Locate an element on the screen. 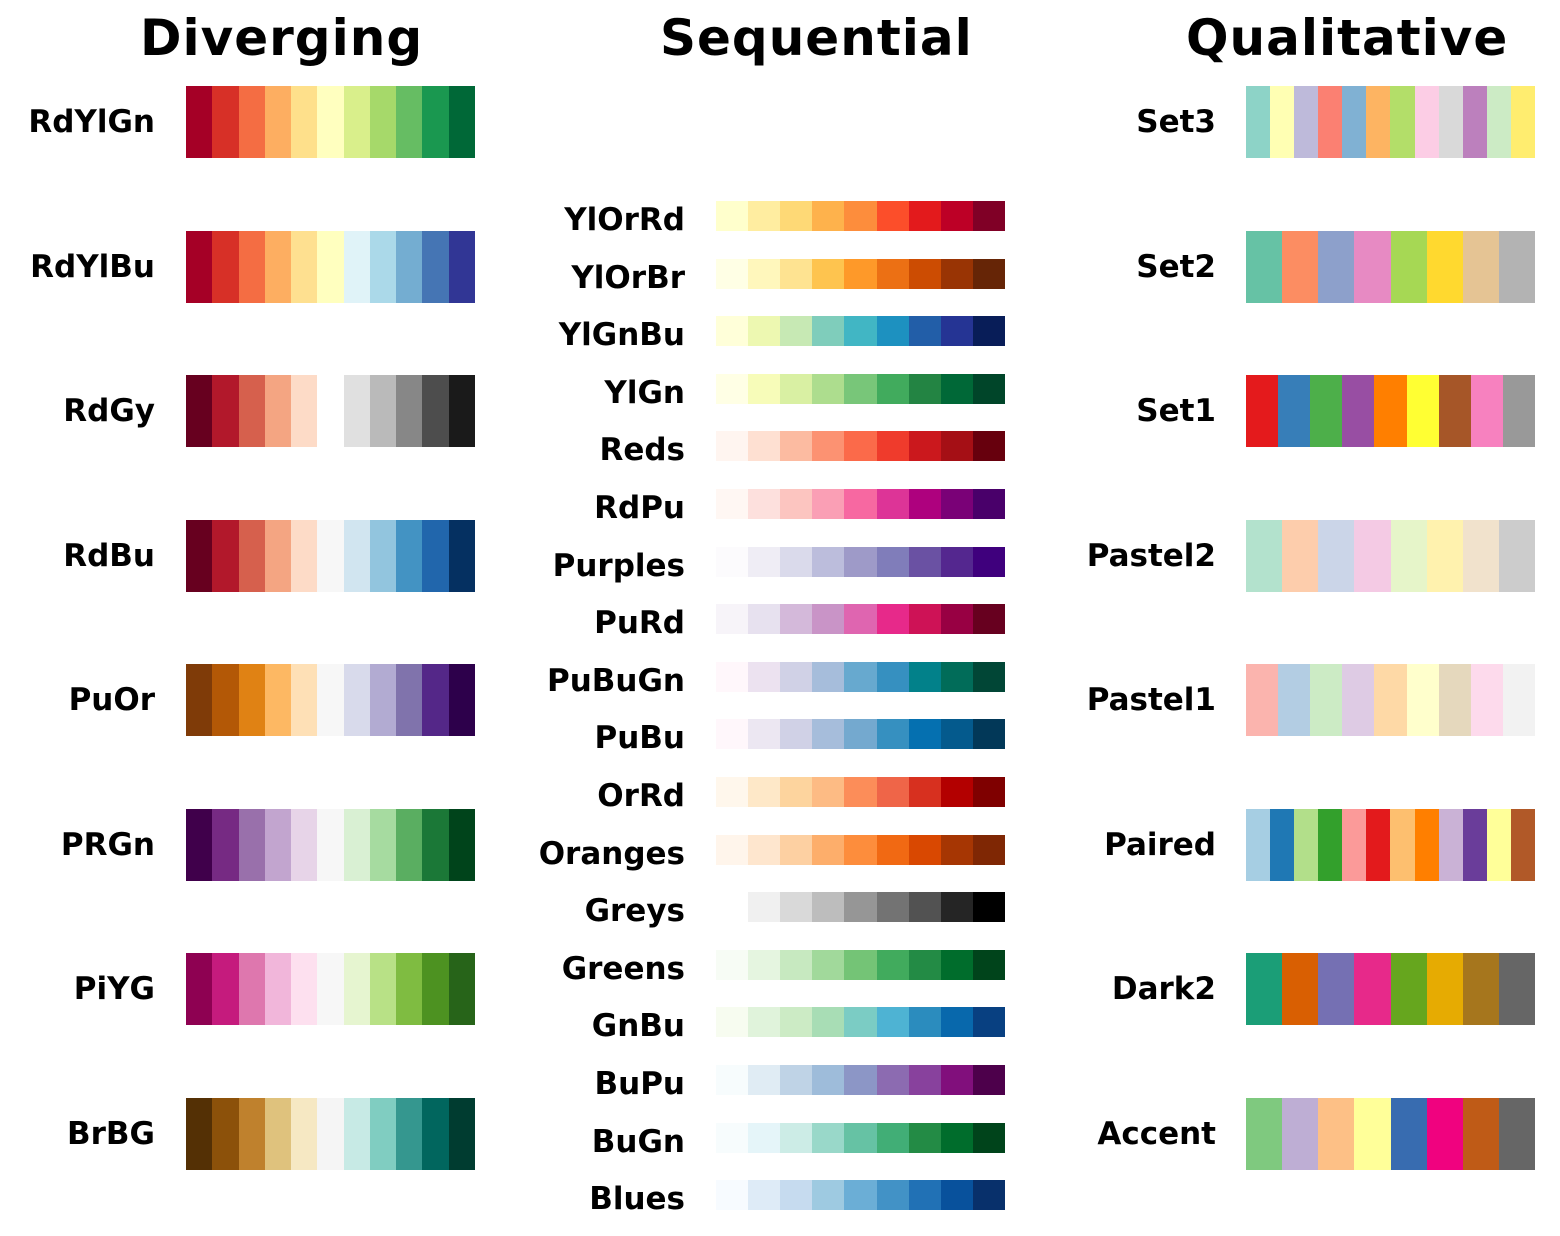  palette-pastel1: Pastel1 is located at coordinates (1300, 700).